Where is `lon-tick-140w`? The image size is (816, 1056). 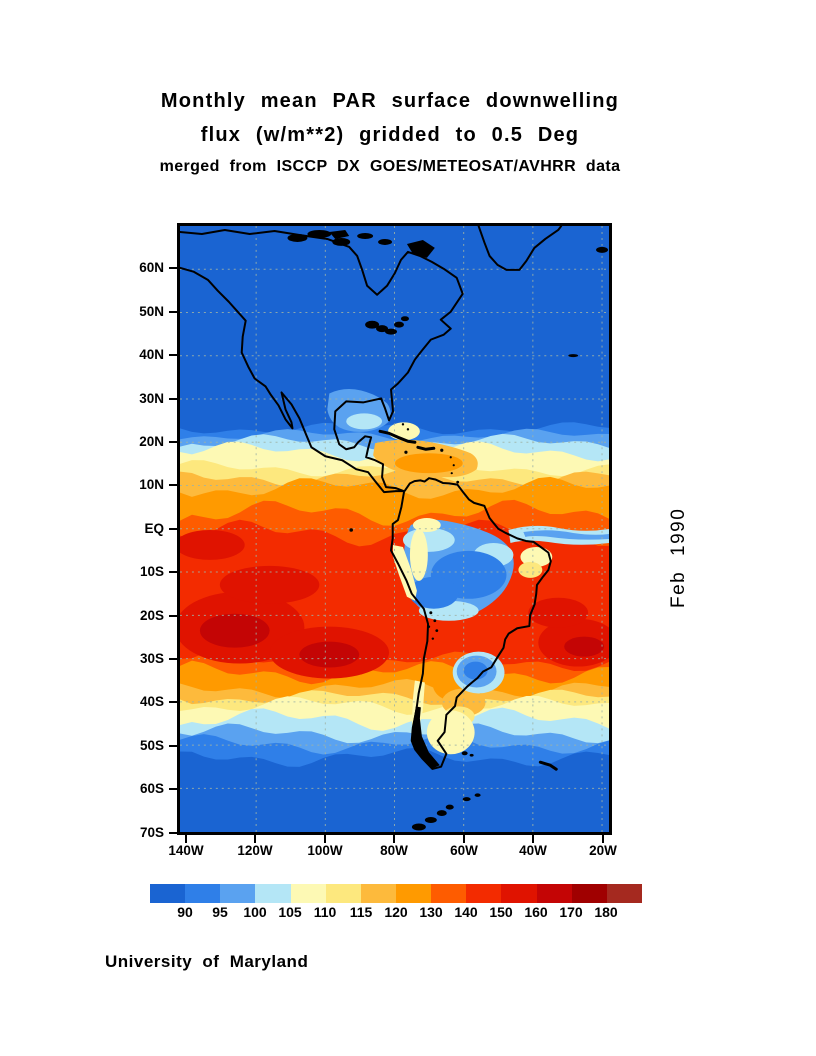
lon-tick-140w is located at coordinates (186, 839).